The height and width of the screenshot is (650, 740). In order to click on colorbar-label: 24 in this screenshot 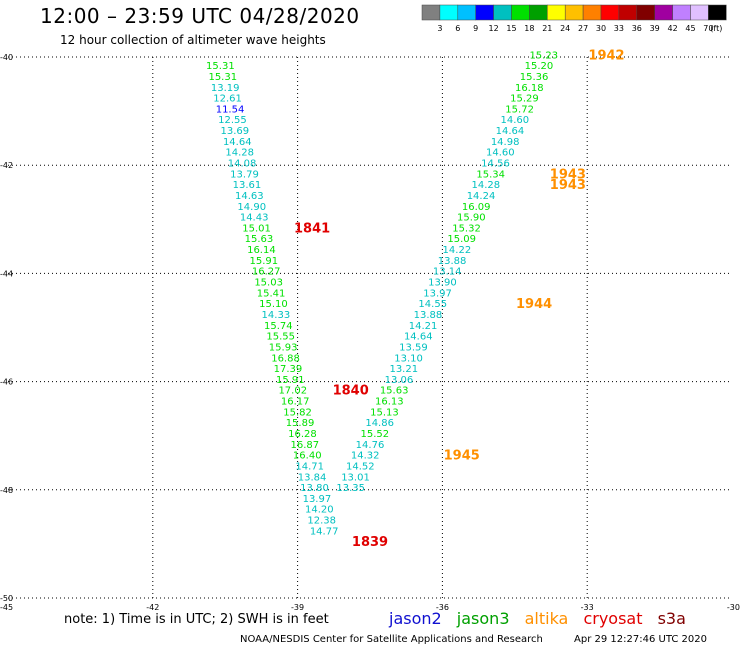, I will do `click(565, 28)`.